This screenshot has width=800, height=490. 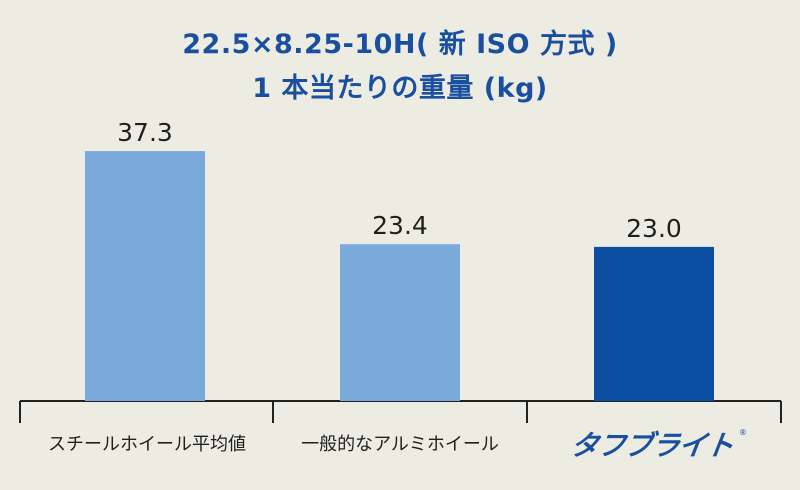 I want to click on tough-bright-logo: タフブライト ®, so click(x=659, y=444).